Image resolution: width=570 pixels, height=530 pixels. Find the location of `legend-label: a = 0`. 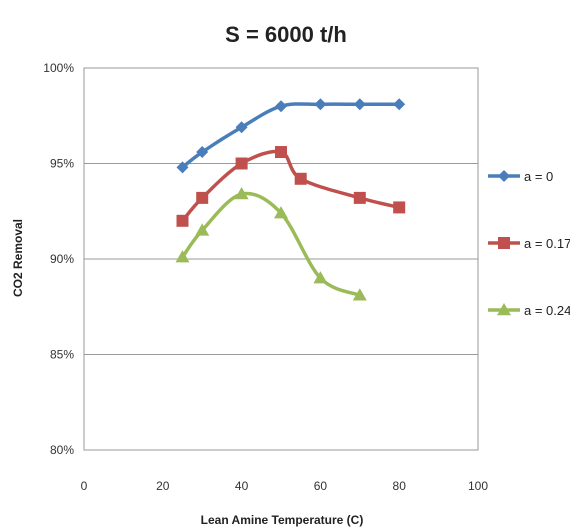

legend-label: a = 0 is located at coordinates (538, 176).